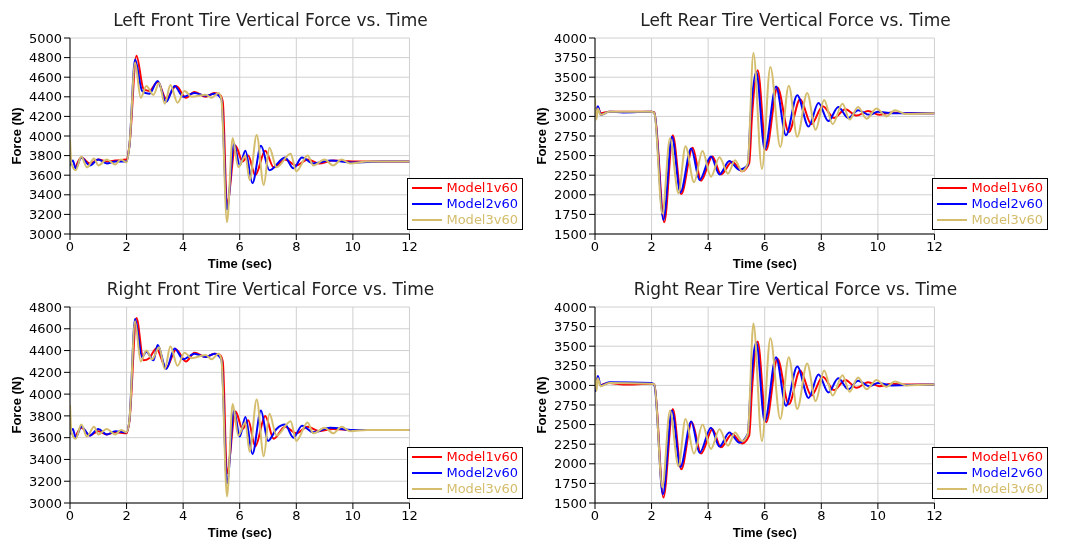  I want to click on y-tick-label: 5000, so click(45, 38).